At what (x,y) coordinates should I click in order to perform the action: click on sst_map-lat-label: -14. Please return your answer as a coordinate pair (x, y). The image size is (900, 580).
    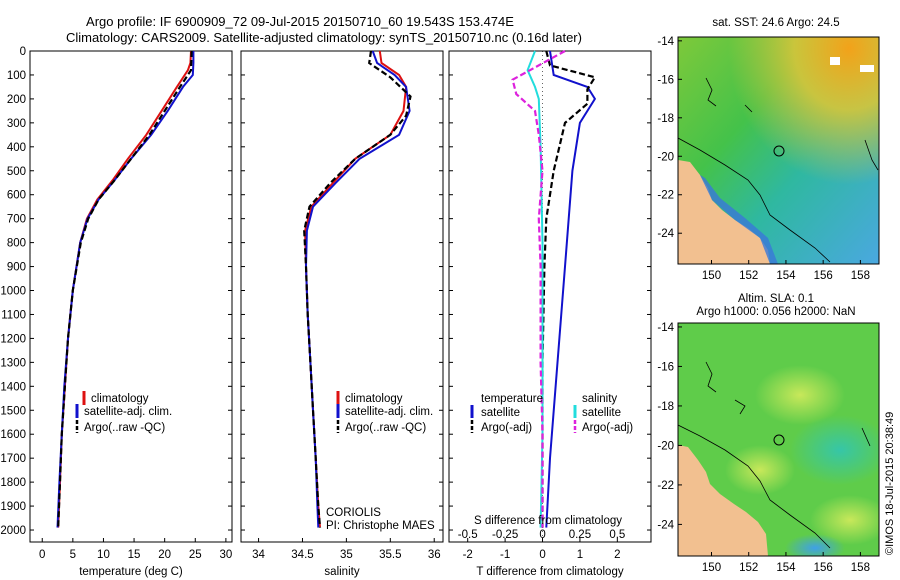
    Looking at the image, I should click on (665, 42).